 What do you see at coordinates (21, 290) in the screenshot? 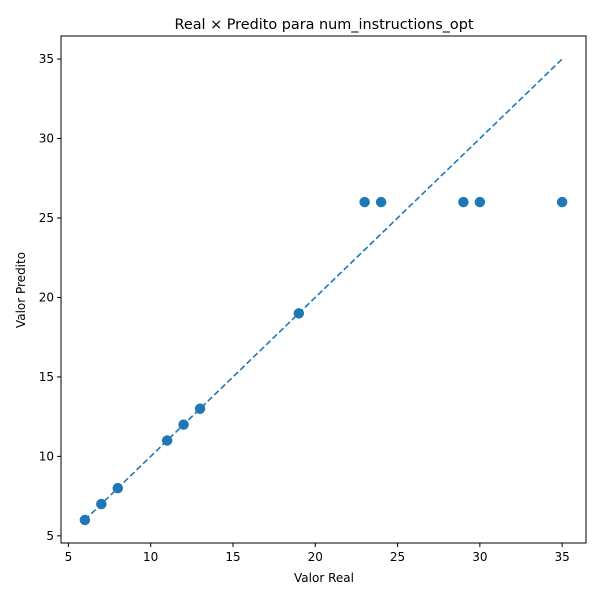
I see `y-axis-label: Valor Predito` at bounding box center [21, 290].